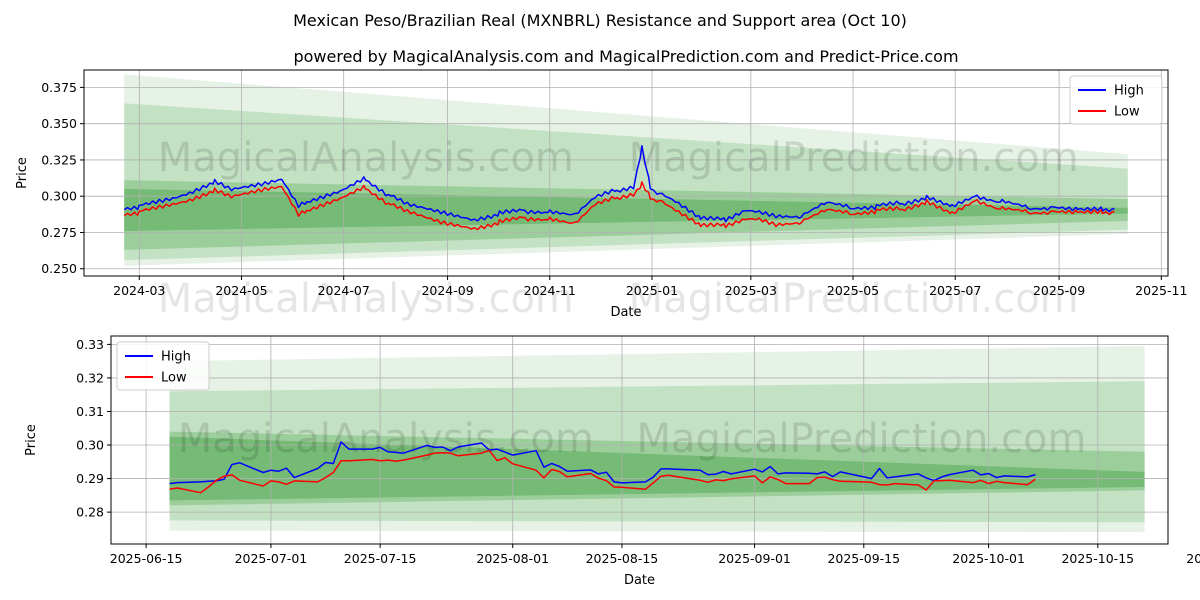  Describe the element at coordinates (853, 290) in the screenshot. I see `x-tick-label: 2025-05` at that location.